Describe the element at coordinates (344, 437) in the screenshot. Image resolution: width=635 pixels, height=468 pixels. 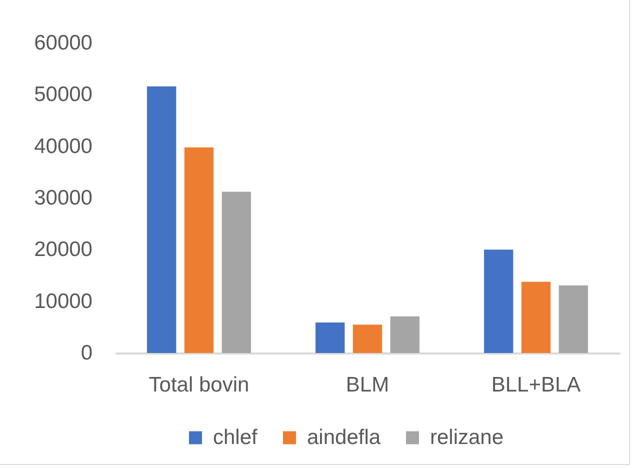
I see `legend-label: aindefla` at that location.